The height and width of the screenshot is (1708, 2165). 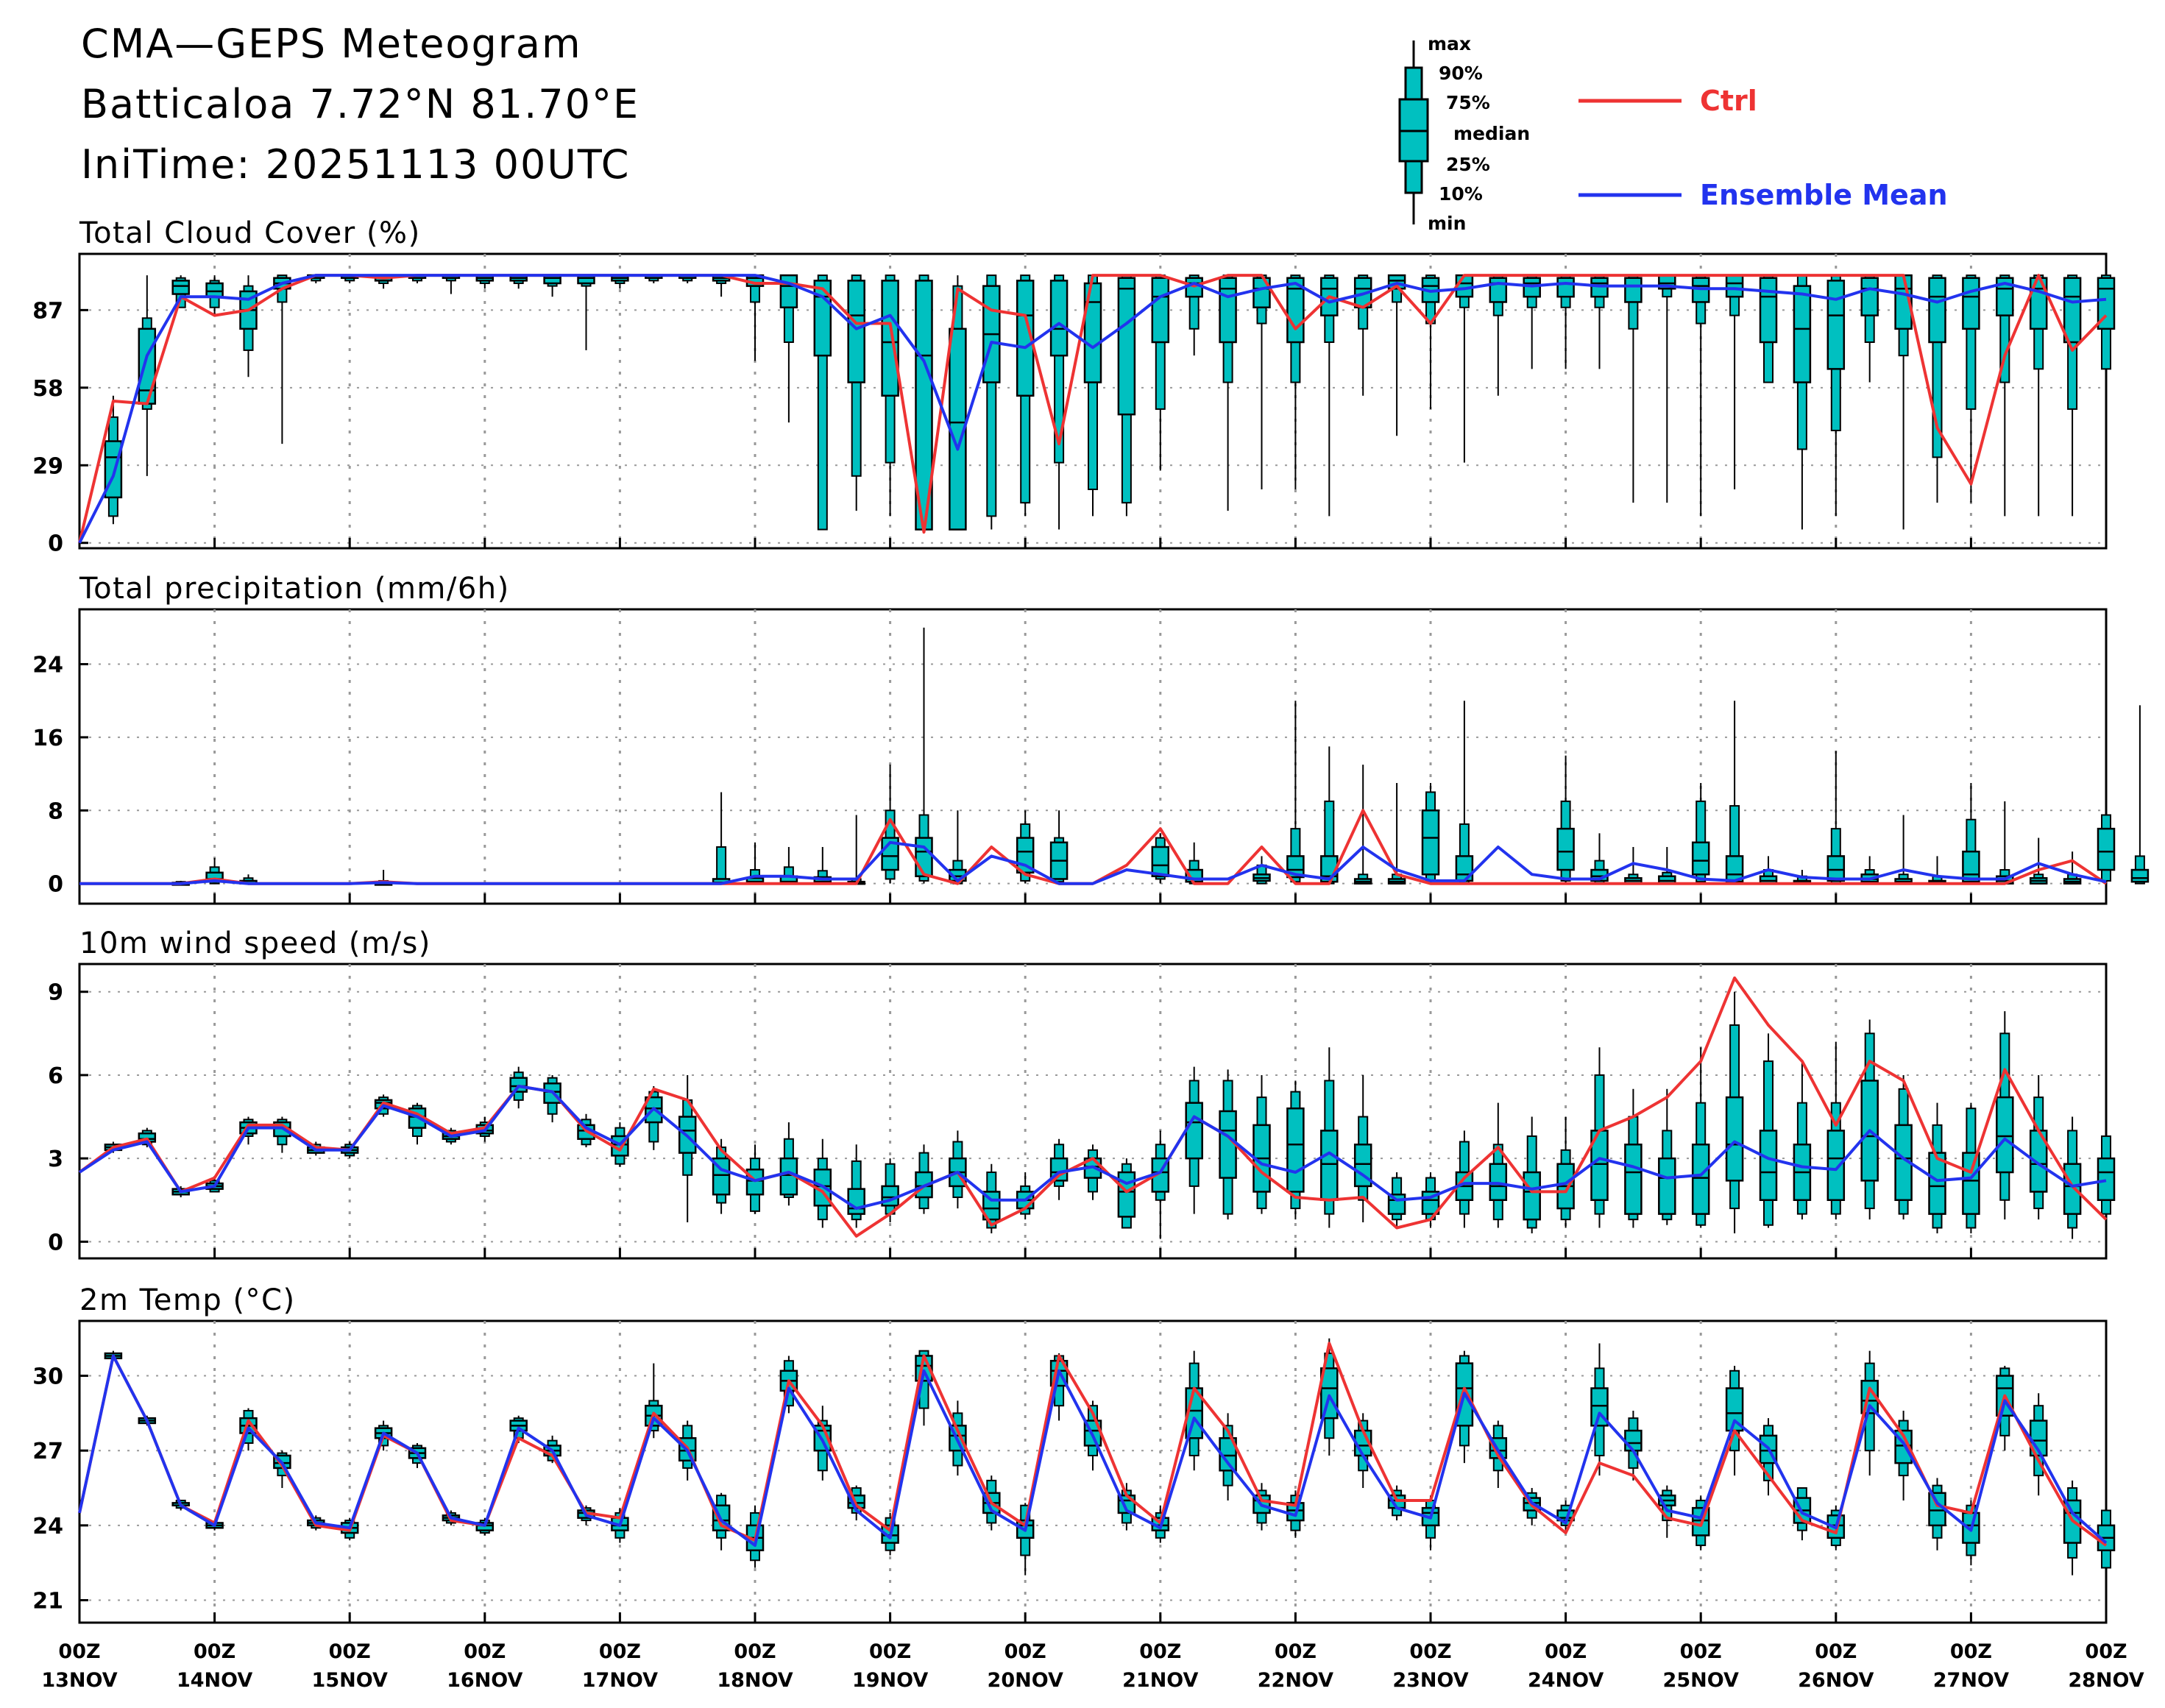 I want to click on panel-title: Total precipitation (mm/6h), so click(x=294, y=589).